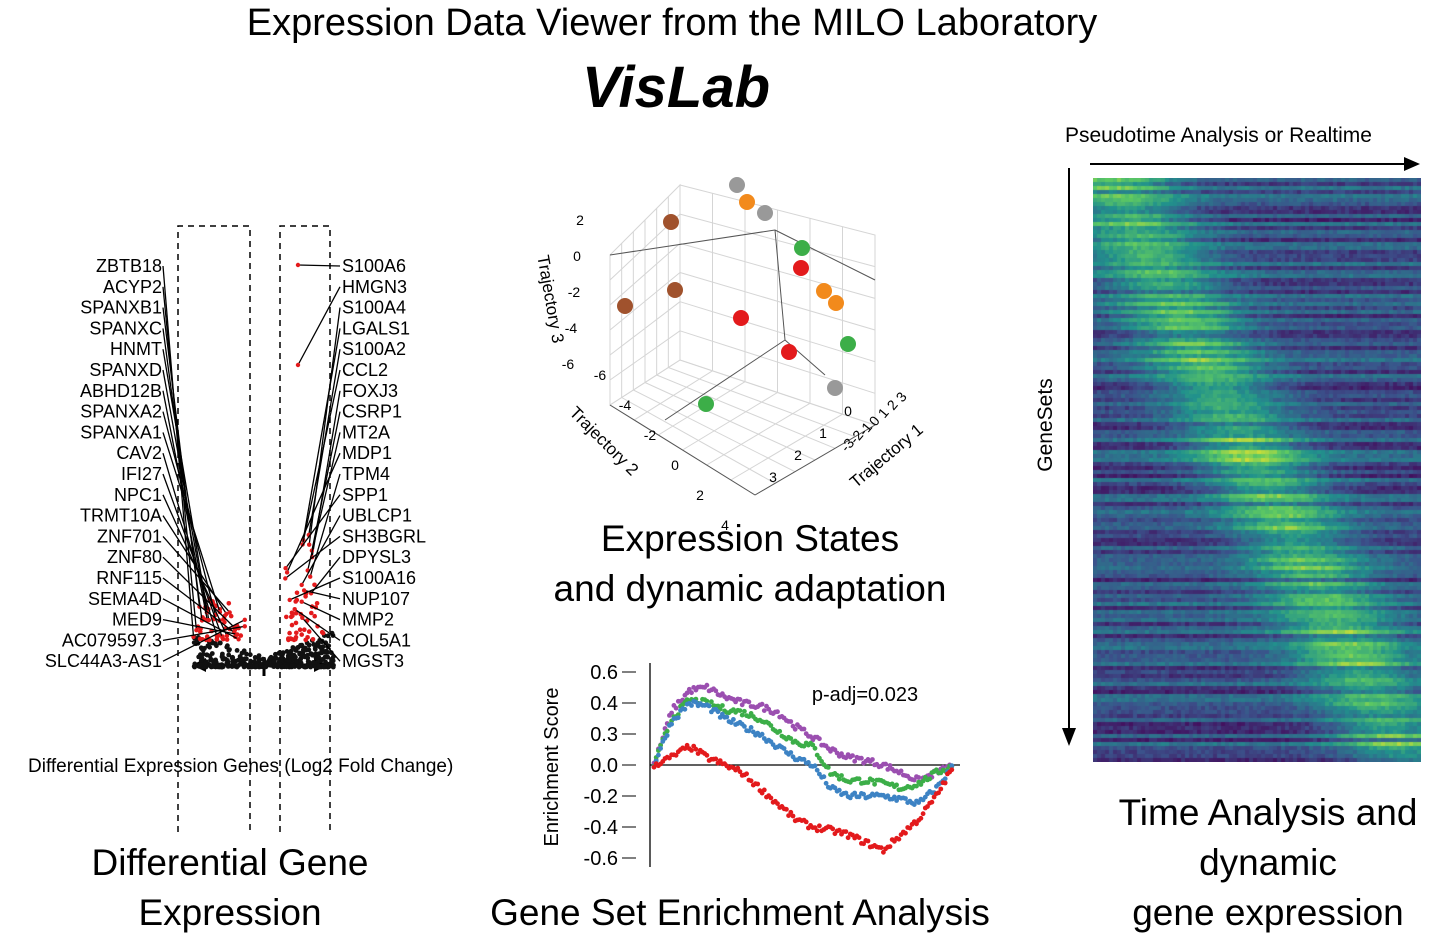 This screenshot has width=1448, height=948. I want to click on up-threshold-box, so click(305, 528).